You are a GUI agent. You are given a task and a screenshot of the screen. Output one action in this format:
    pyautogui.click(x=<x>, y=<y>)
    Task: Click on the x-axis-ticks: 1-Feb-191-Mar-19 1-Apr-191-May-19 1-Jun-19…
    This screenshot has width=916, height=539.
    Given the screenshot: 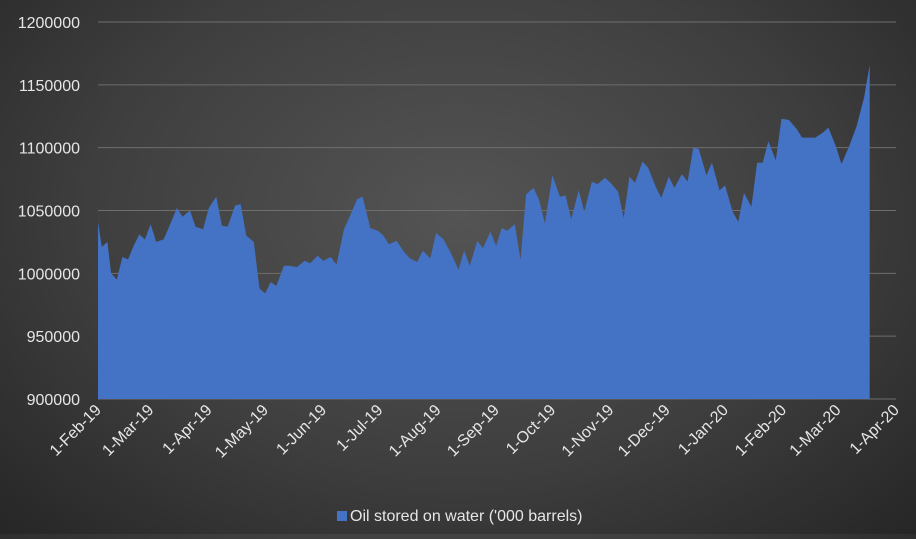 What is the action you would take?
    pyautogui.click(x=475, y=432)
    